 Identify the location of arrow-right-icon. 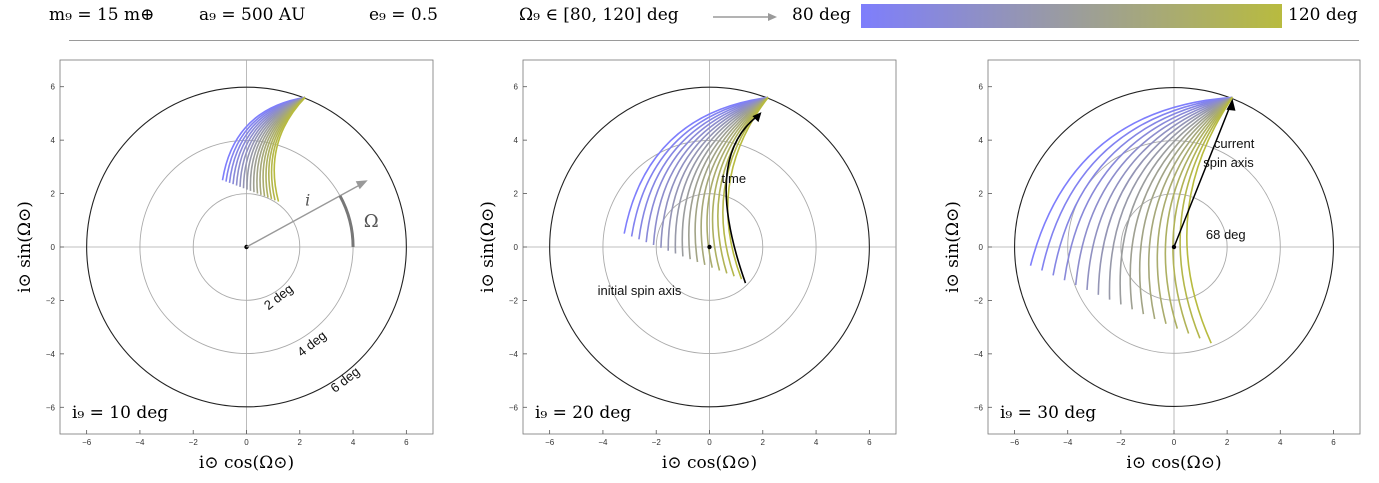
(745, 17).